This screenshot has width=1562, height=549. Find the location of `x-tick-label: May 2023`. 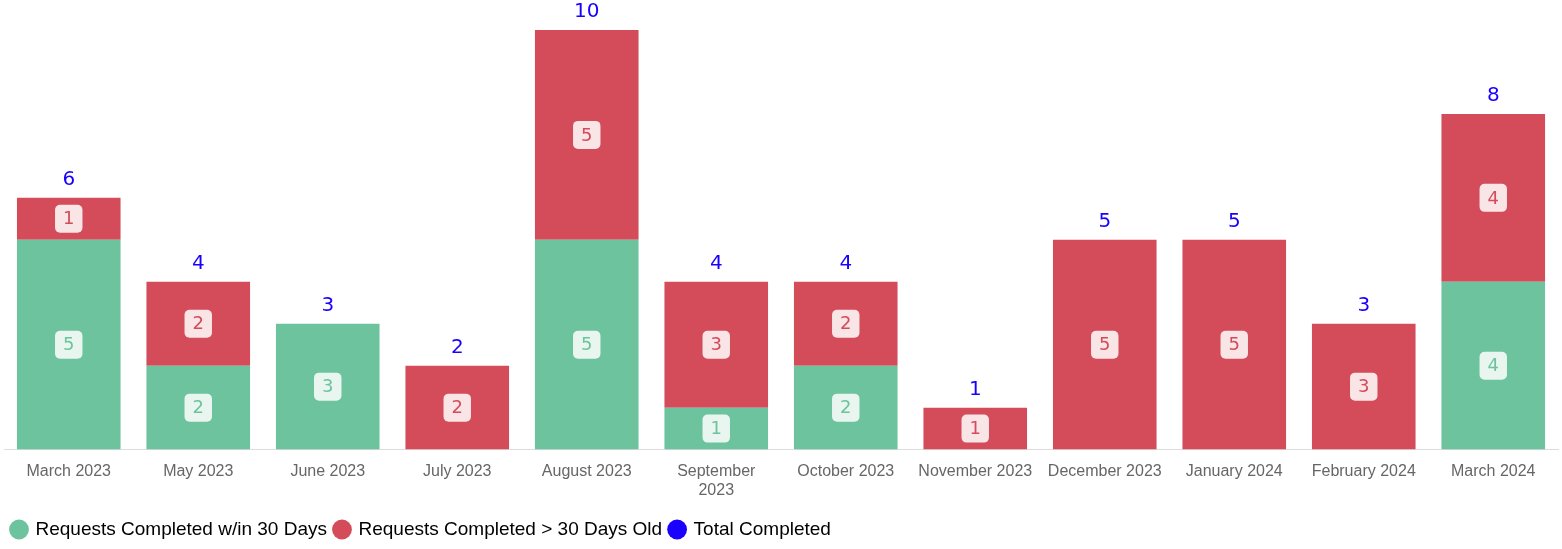

x-tick-label: May 2023 is located at coordinates (198, 470).